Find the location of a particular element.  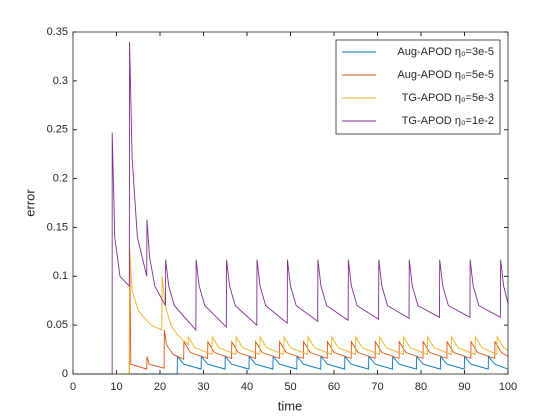

y-axis-label: error is located at coordinates (29, 203).